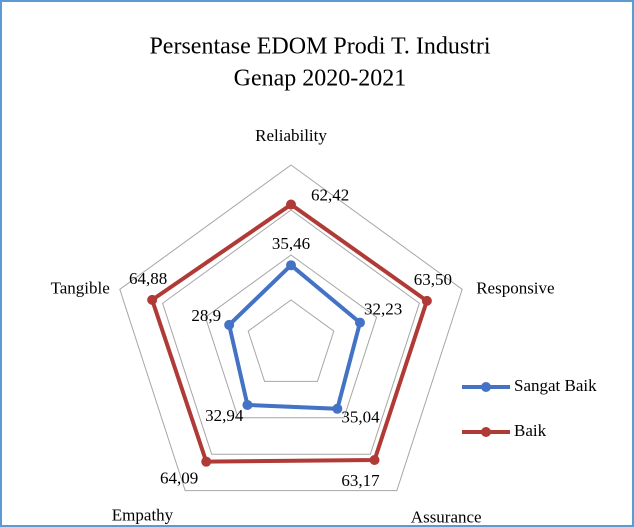 This screenshot has height=527, width=634. Describe the element at coordinates (291, 135) in the screenshot. I see `category-label: Reliability` at that location.